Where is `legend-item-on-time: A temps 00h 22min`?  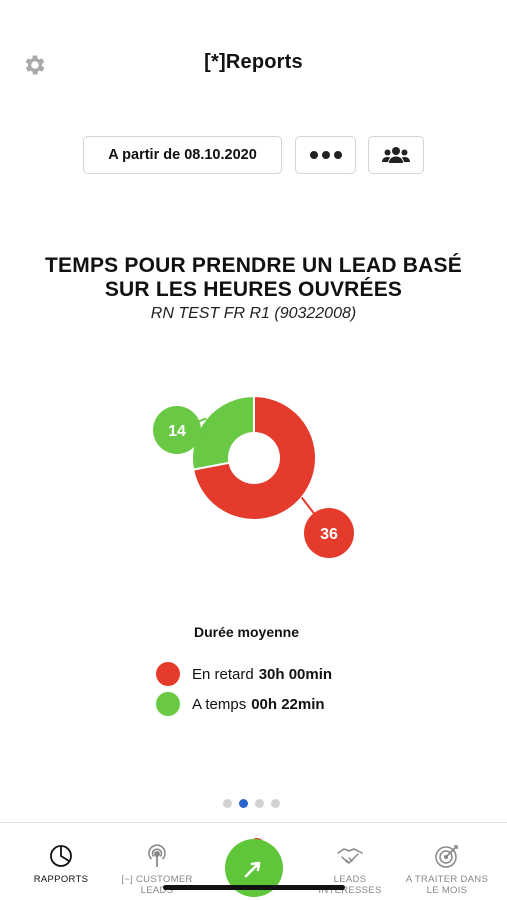
legend-item-on-time: A temps 00h 22min is located at coordinates (240, 704).